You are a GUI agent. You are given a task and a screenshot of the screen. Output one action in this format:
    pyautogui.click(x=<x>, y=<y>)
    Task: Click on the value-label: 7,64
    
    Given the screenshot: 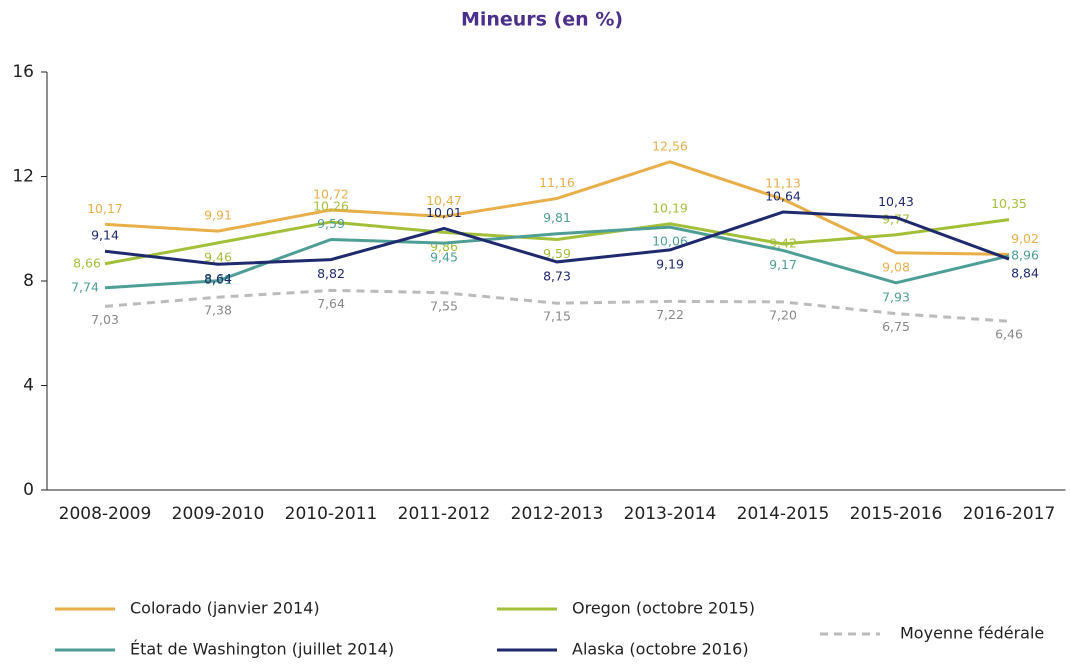 What is the action you would take?
    pyautogui.click(x=331, y=303)
    